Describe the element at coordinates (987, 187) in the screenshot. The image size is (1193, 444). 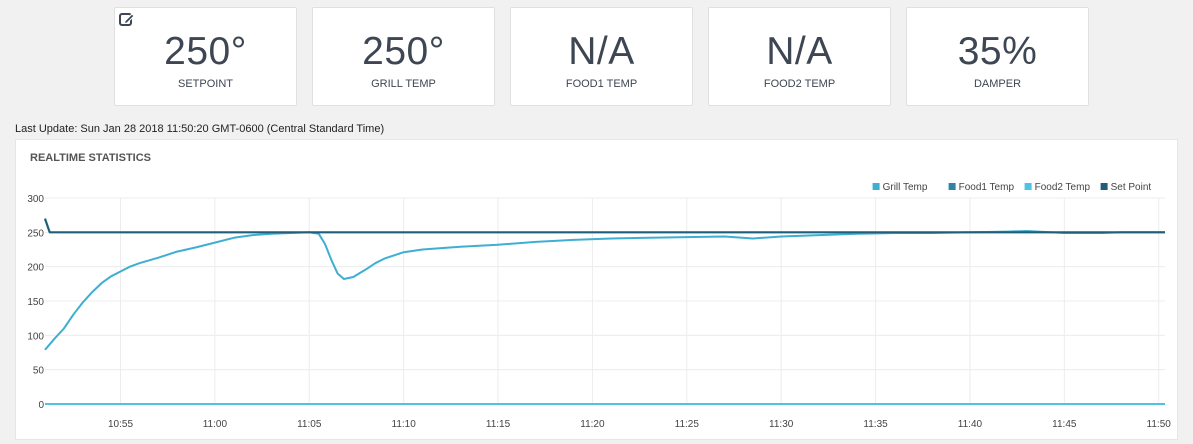
I see `legend-label-food1-temp: Food1 Temp` at that location.